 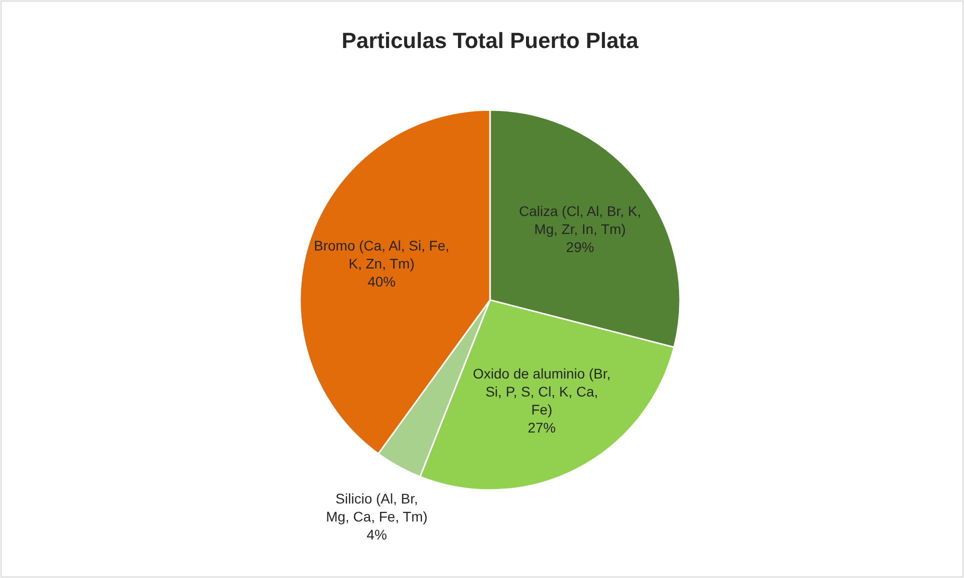 What do you see at coordinates (382, 254) in the screenshot?
I see `slice-label: Bromo (Ca, Al, Si, Fe, K, Zn, Tm)` at bounding box center [382, 254].